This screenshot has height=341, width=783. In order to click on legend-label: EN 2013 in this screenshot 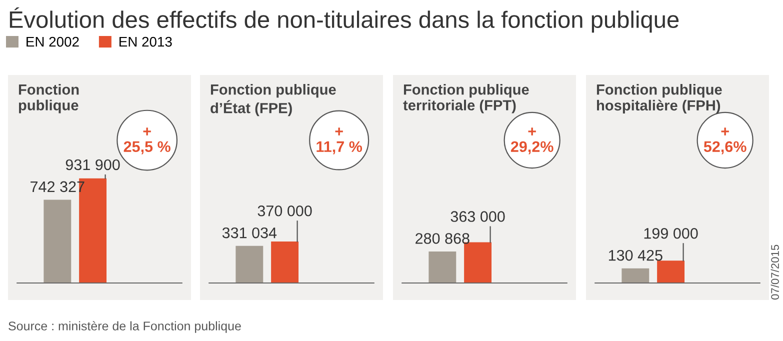, I will do `click(146, 41)`.